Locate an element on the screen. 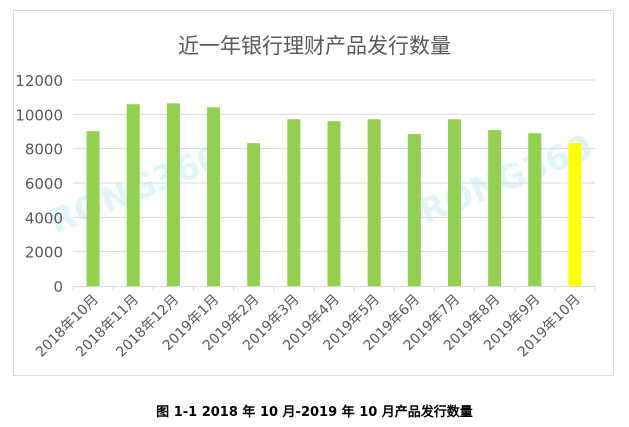 Image resolution: width=629 pixels, height=427 pixels. y-tick-label: 4000 is located at coordinates (44, 218).